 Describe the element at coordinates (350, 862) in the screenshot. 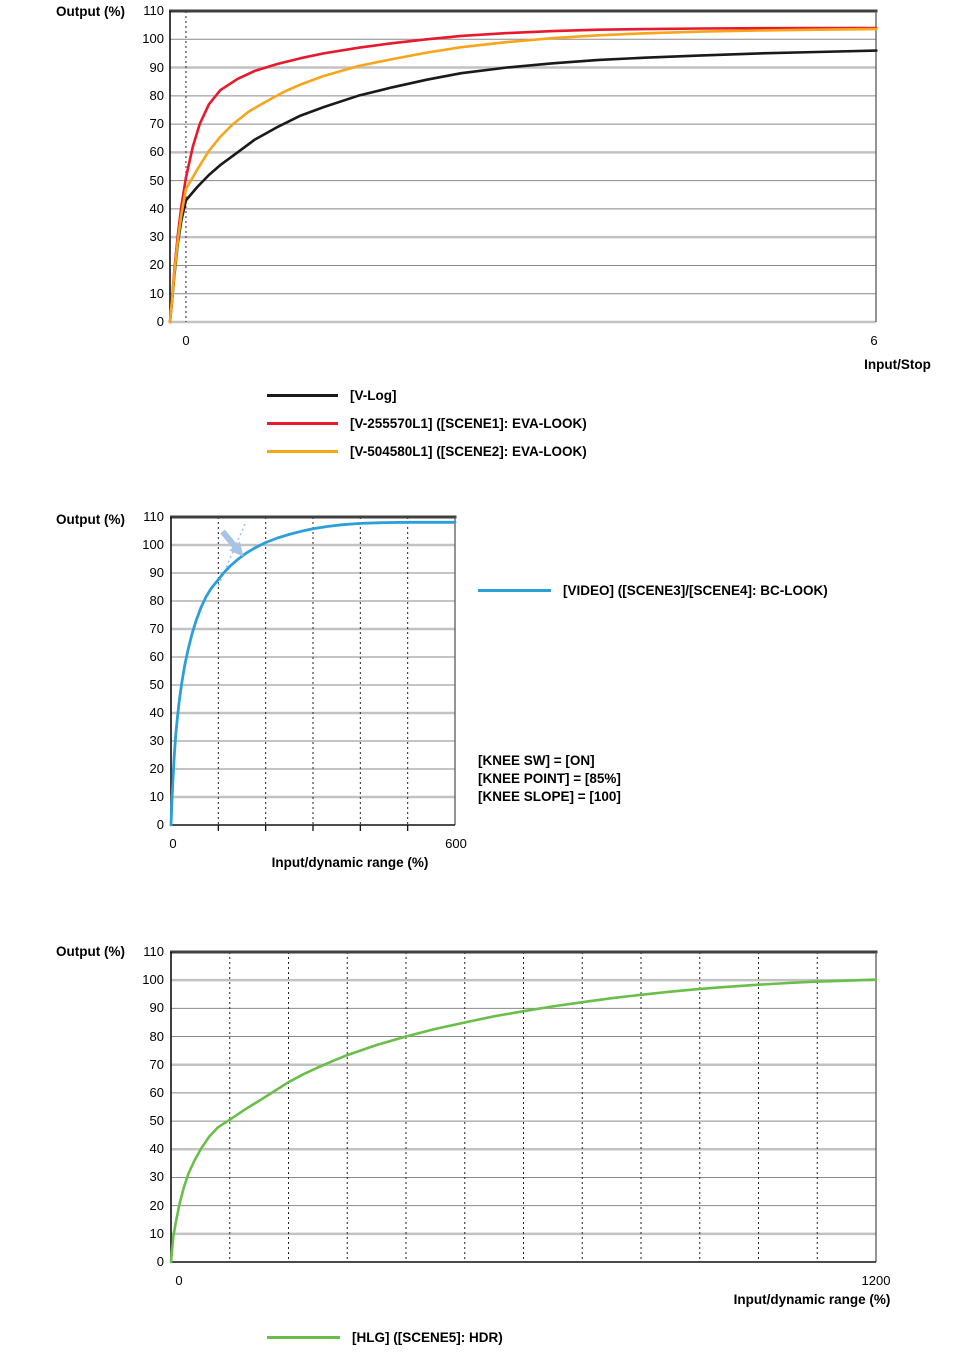

I see `chart2-x-axis-title: Input/dynamic range (%)` at that location.